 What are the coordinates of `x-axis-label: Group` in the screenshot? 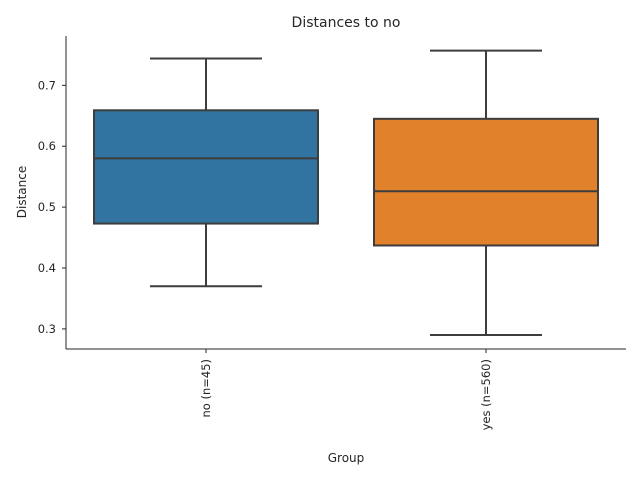 It's located at (346, 458).